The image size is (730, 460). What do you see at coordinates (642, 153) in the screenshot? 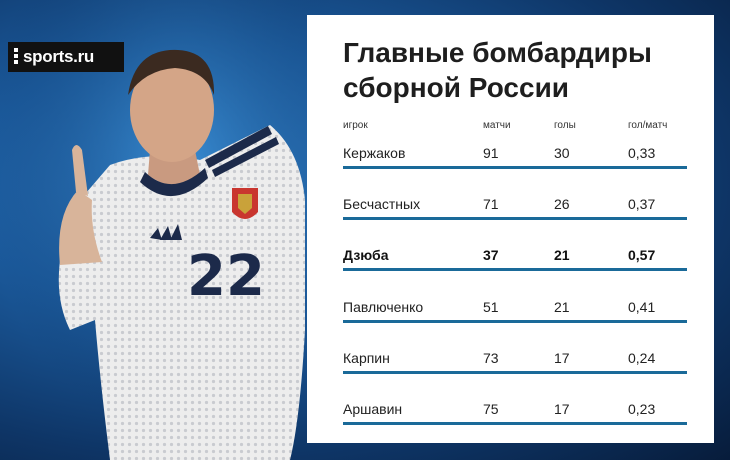
I see `ratio-value: 0,33` at bounding box center [642, 153].